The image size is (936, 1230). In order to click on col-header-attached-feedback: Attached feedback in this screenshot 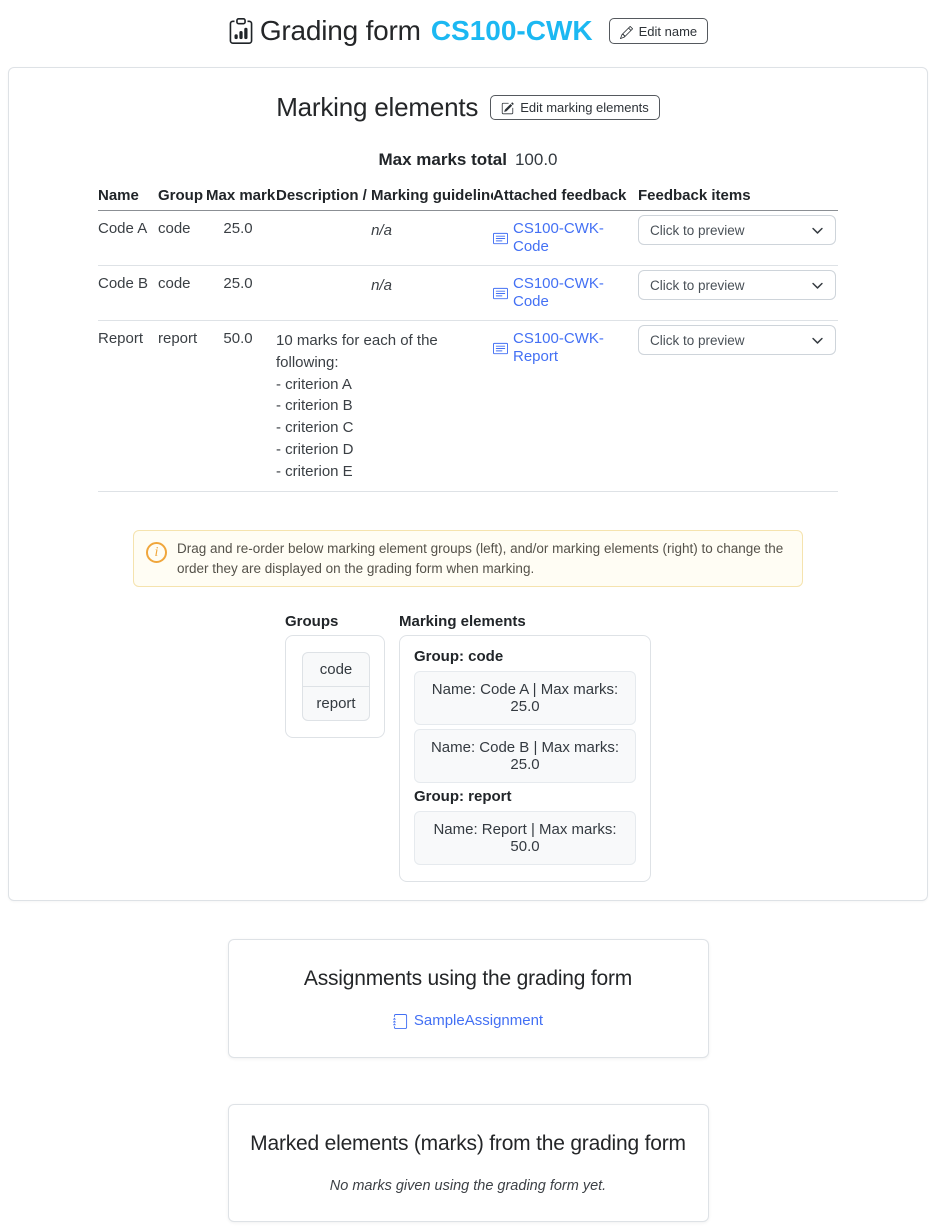, I will do `click(565, 198)`.